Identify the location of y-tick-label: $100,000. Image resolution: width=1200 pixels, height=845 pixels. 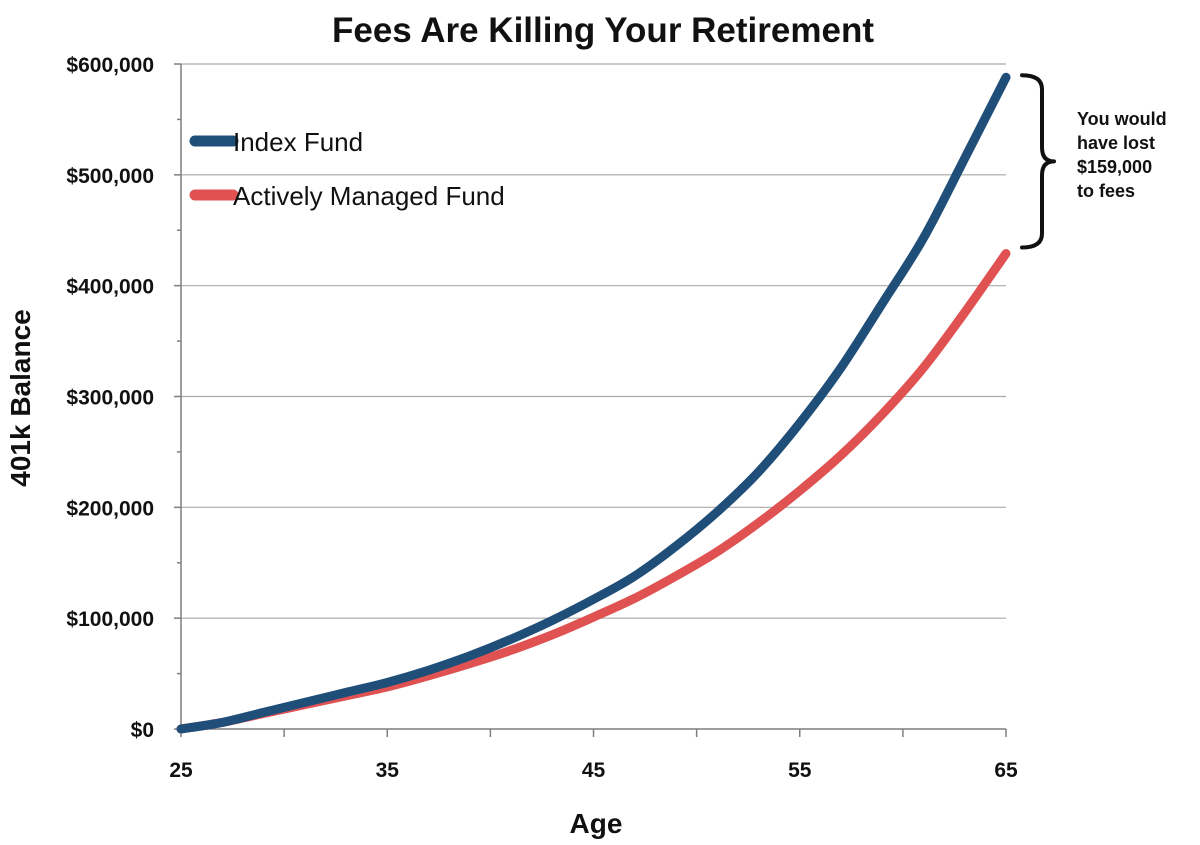
(110, 619).